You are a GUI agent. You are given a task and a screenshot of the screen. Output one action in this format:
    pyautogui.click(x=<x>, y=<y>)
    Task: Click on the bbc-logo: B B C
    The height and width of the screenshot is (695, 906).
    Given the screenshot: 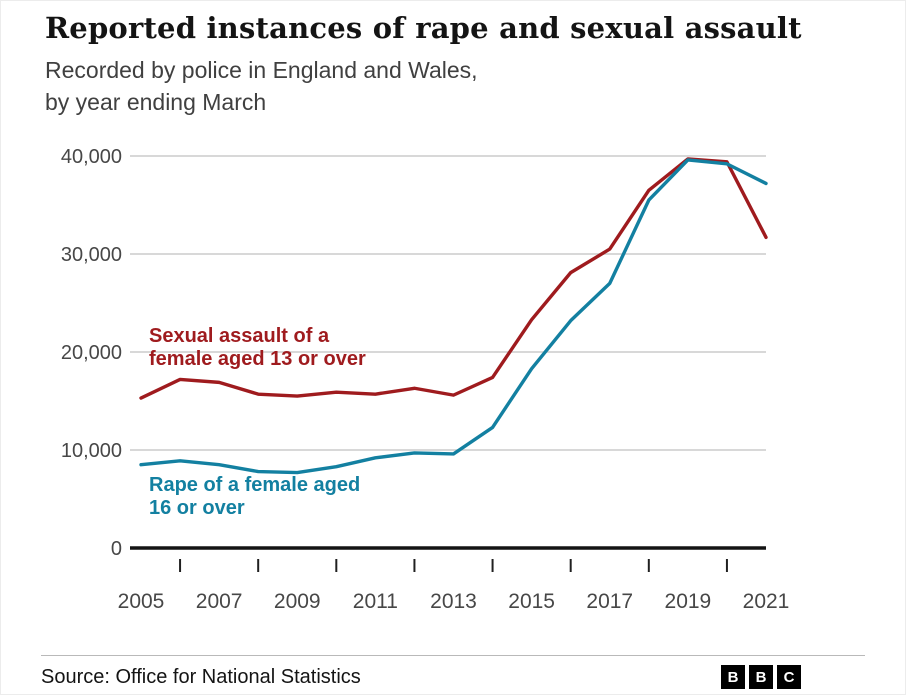 What is the action you would take?
    pyautogui.click(x=761, y=677)
    